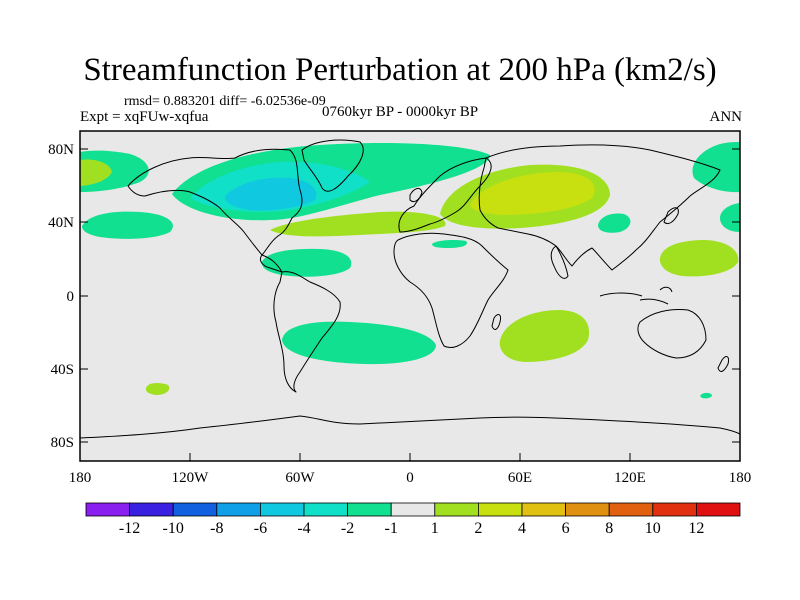 This screenshot has width=800, height=600. What do you see at coordinates (696, 528) in the screenshot?
I see `colorbar-label: 12` at bounding box center [696, 528].